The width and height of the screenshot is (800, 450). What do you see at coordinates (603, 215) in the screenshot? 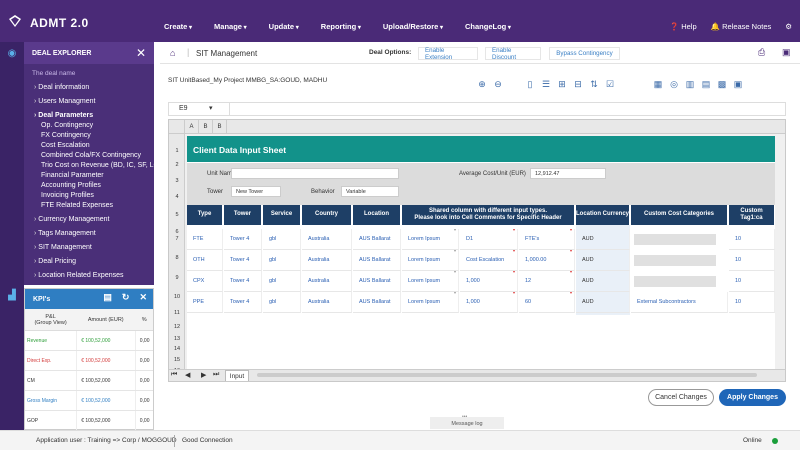
I see `column-header-location-currency: Location Currency` at bounding box center [603, 215].